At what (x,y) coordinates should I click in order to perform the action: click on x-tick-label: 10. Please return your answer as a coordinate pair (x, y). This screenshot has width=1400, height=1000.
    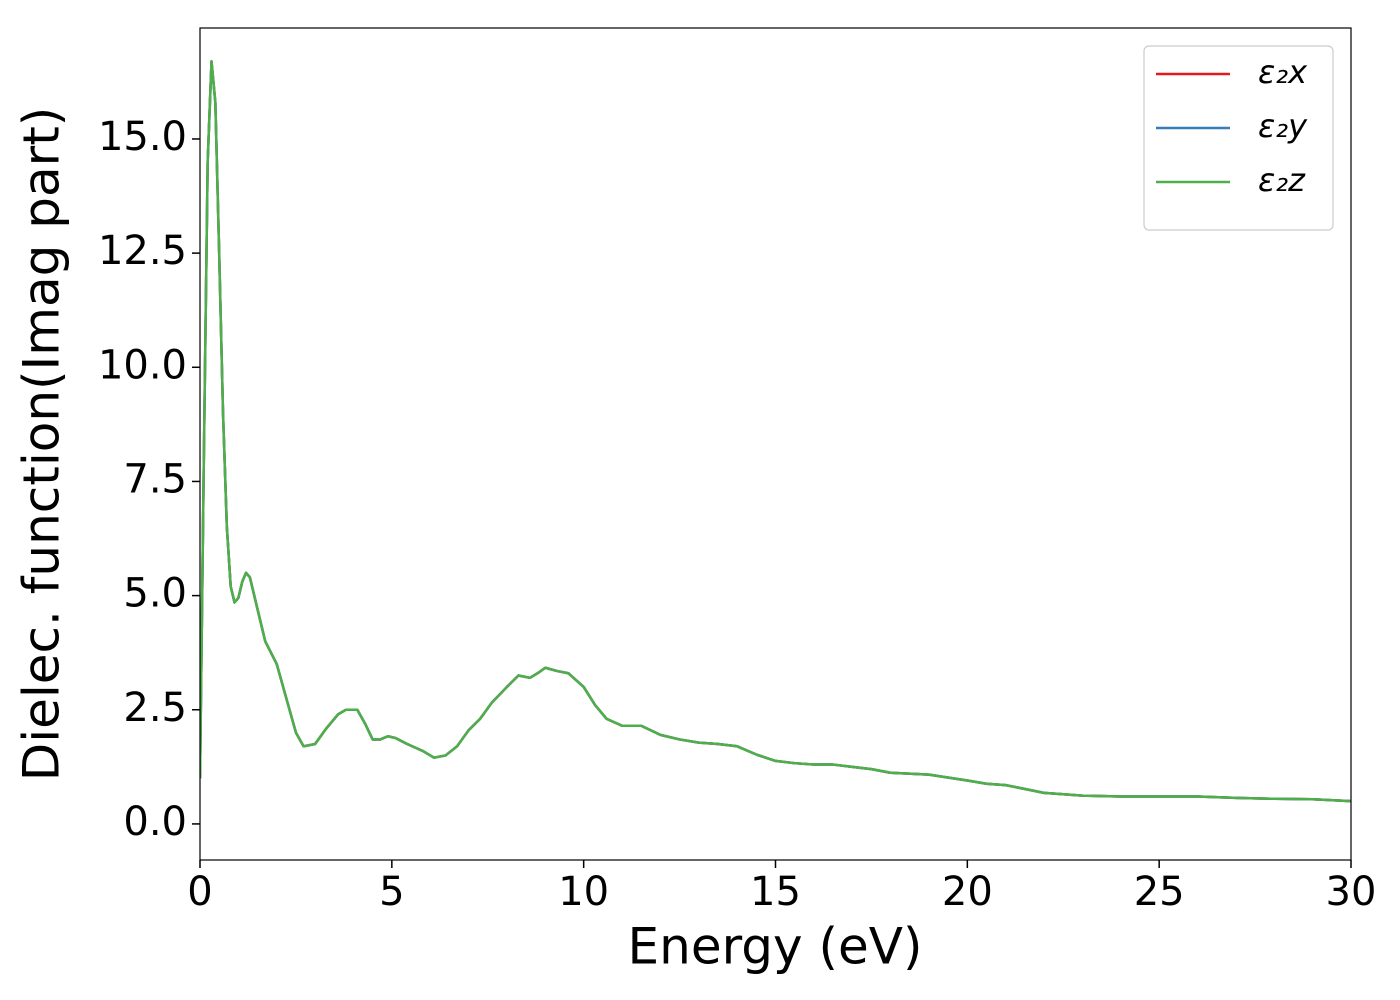
    Looking at the image, I should click on (583, 892).